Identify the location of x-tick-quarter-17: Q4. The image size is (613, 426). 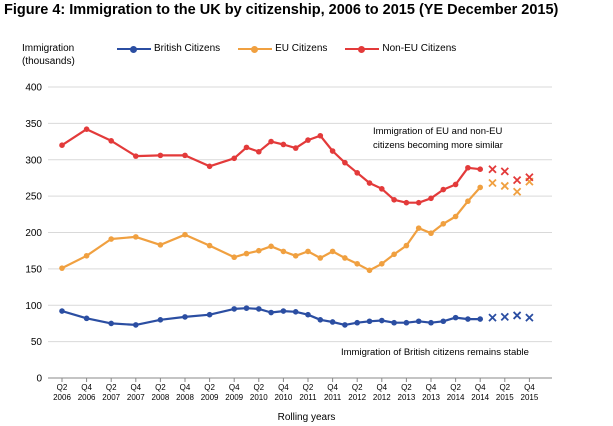
(480, 387).